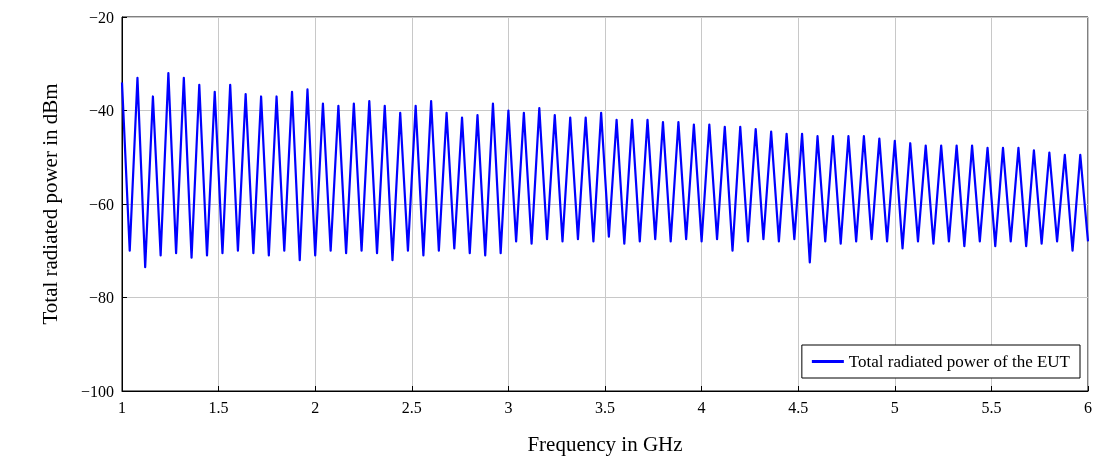 This screenshot has height=461, width=1099. What do you see at coordinates (101, 110) in the screenshot?
I see `y-tick-label: −40` at bounding box center [101, 110].